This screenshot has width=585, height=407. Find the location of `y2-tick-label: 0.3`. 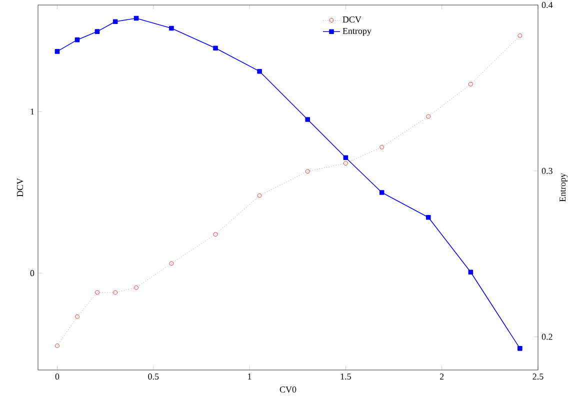

y2-tick-label: 0.3 is located at coordinates (547, 171).